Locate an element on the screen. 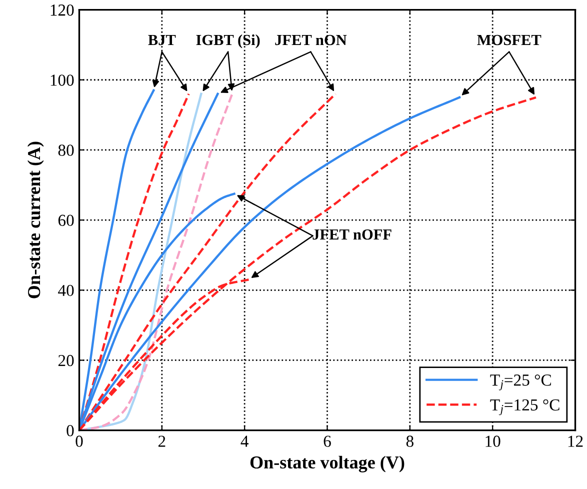 Image resolution: width=587 pixels, height=489 pixels. annotation: MOSFET is located at coordinates (509, 40).